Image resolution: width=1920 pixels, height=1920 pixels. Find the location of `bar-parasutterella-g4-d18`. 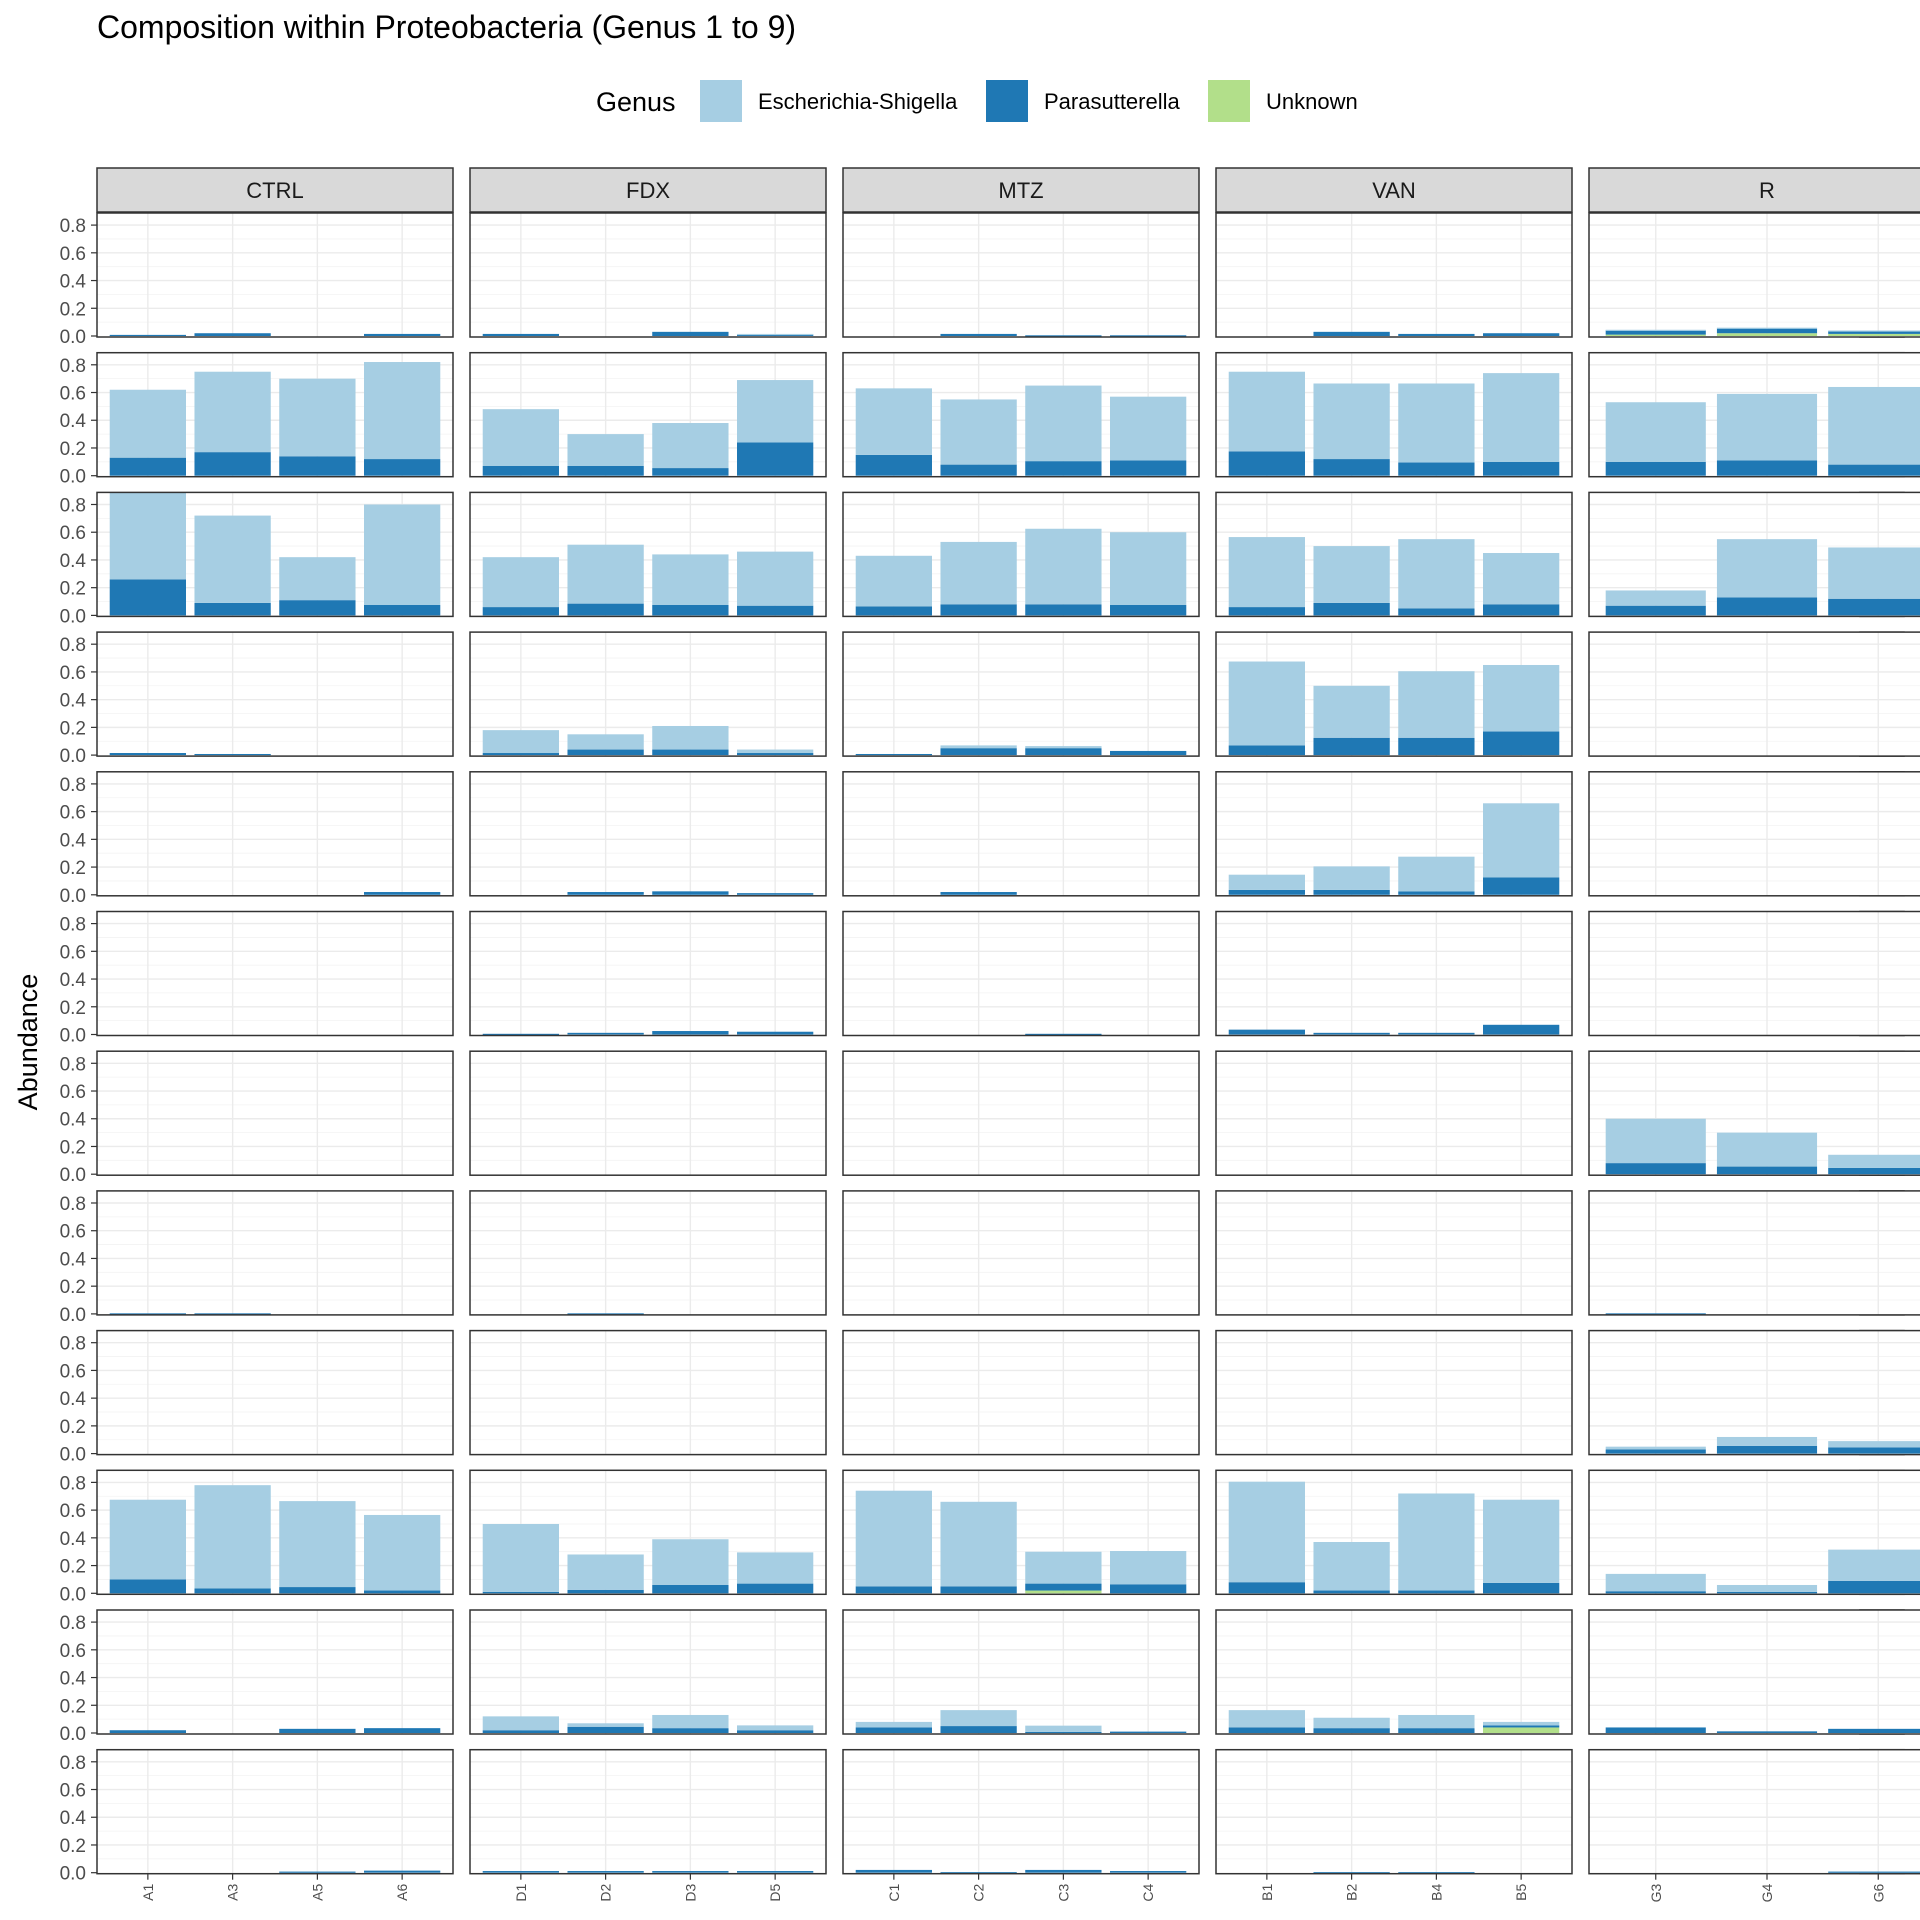

bar-parasutterella-g4-d18 is located at coordinates (1767, 1170).